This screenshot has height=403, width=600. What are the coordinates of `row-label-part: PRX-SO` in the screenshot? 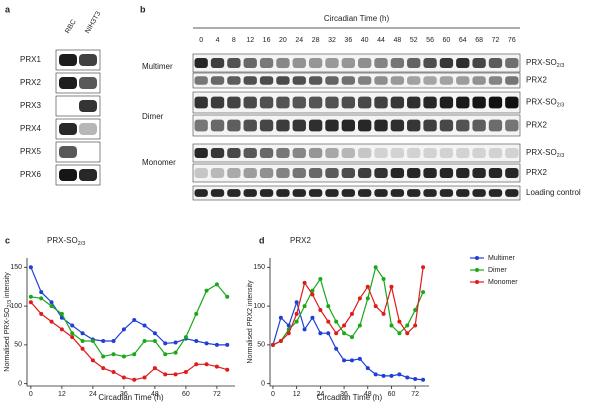 It's located at (541, 62).